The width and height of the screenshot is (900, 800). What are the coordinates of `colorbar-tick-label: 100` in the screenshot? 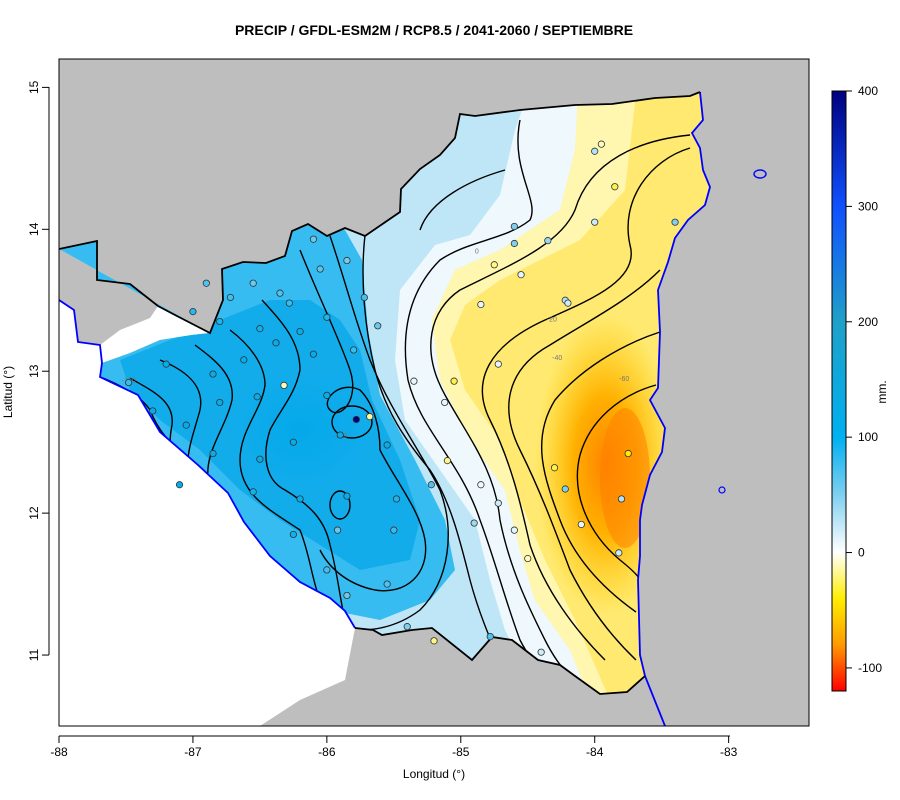 It's located at (868, 437).